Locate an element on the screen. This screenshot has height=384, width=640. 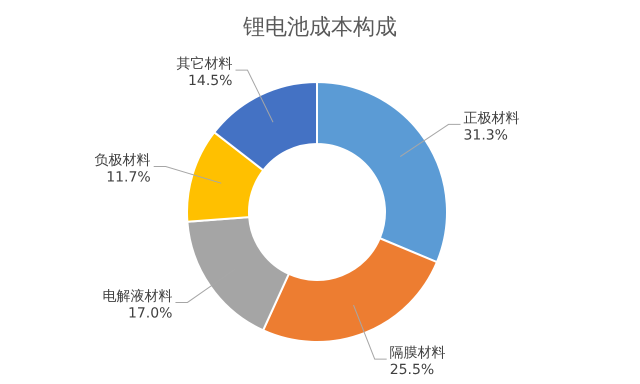
chart-title: 锂电池成本构成 is located at coordinates (319, 27).